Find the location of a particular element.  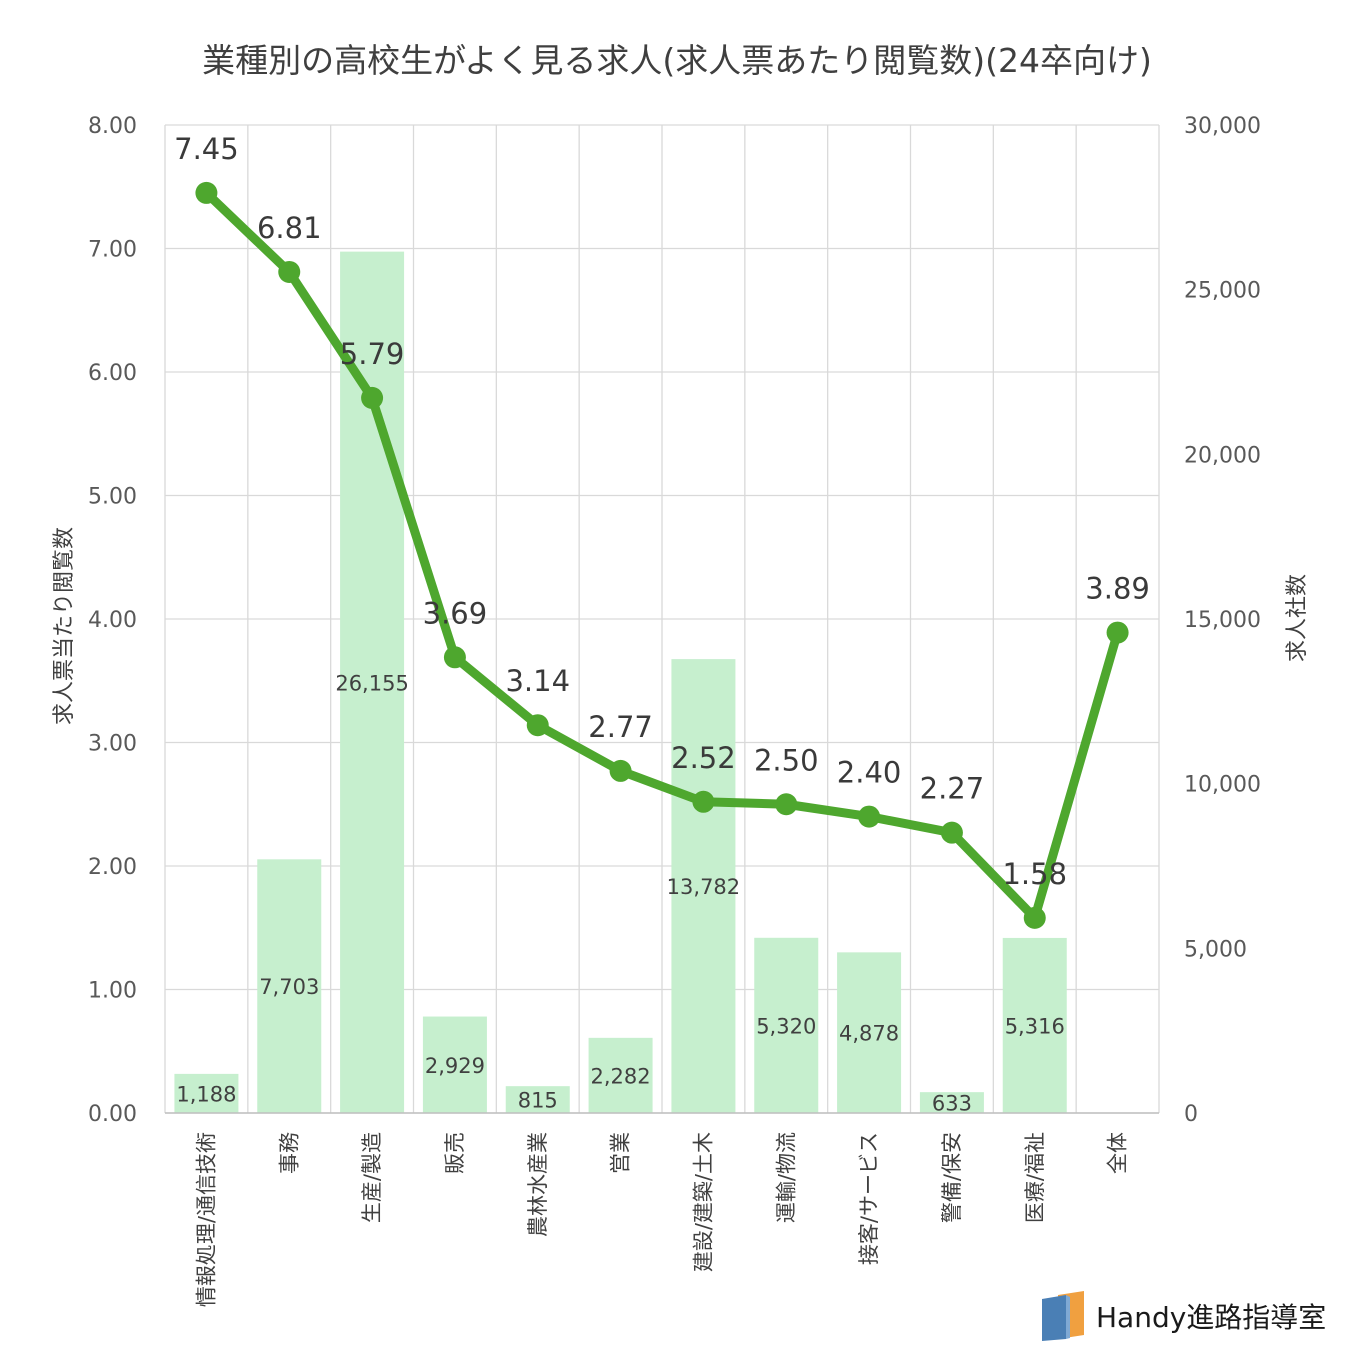

category-label: 運輸/物流 is located at coordinates (786, 1177).